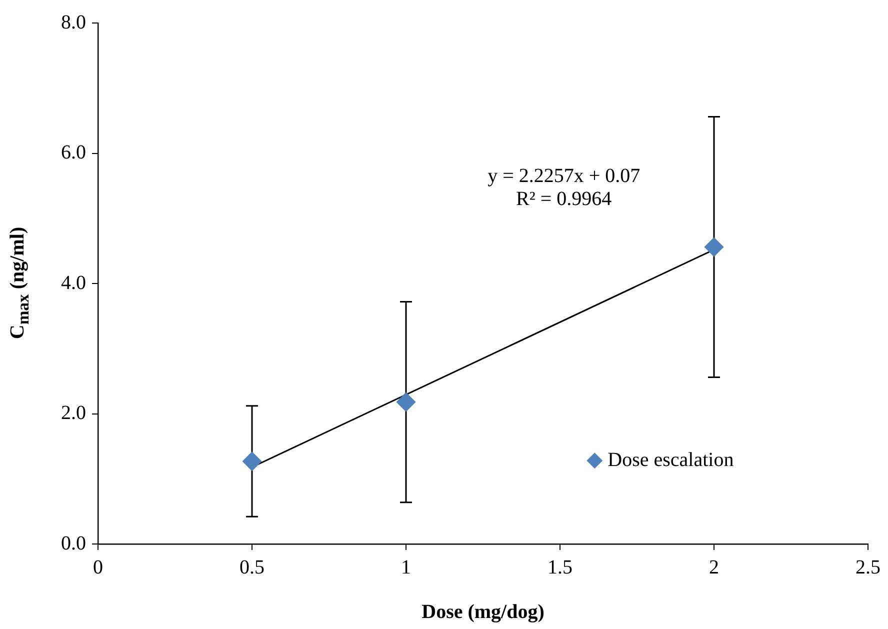  Describe the element at coordinates (73, 543) in the screenshot. I see `y-tick-label: 0.0` at that location.